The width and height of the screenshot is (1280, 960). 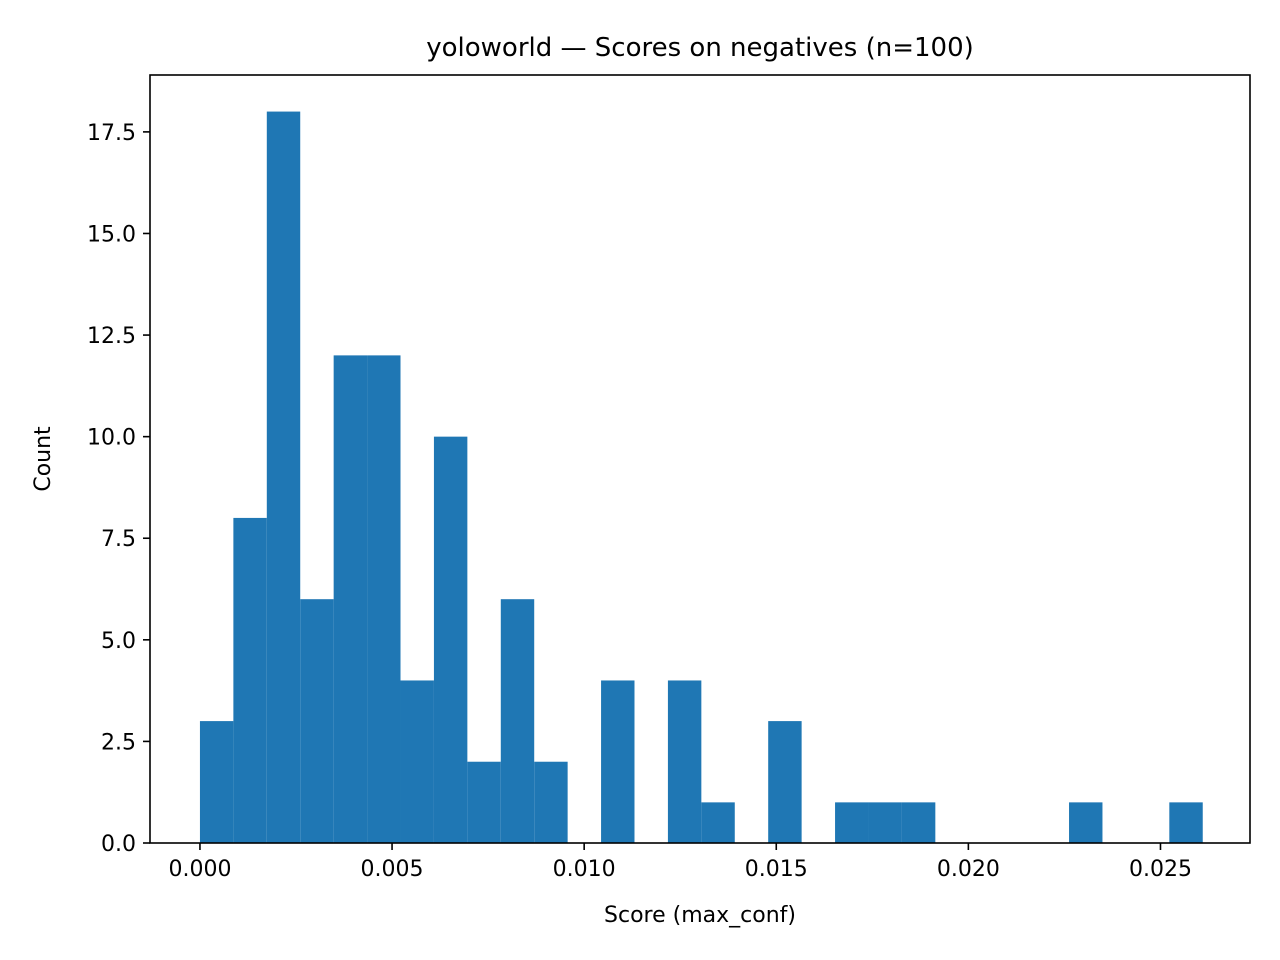 I want to click on y-tick-label-7: 17.5, so click(x=111, y=133).